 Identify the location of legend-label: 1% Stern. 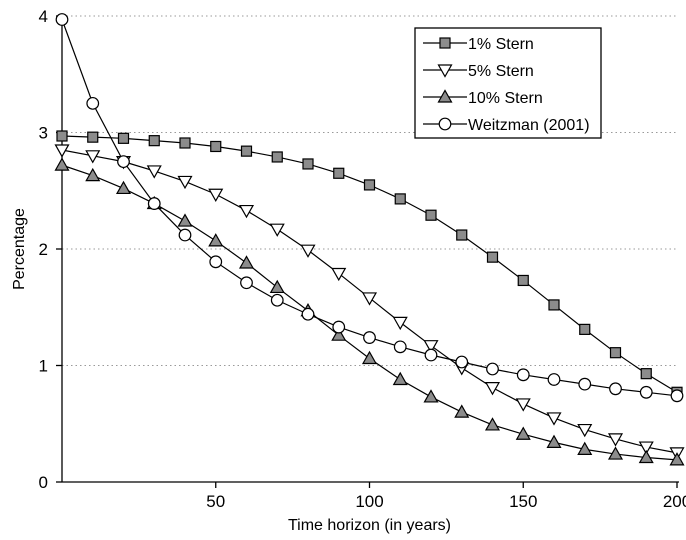
(501, 44).